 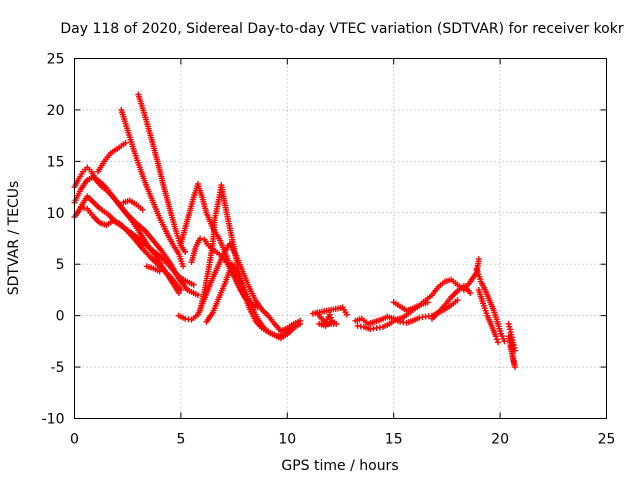 I want to click on y-tick-label: 5, so click(x=60, y=265).